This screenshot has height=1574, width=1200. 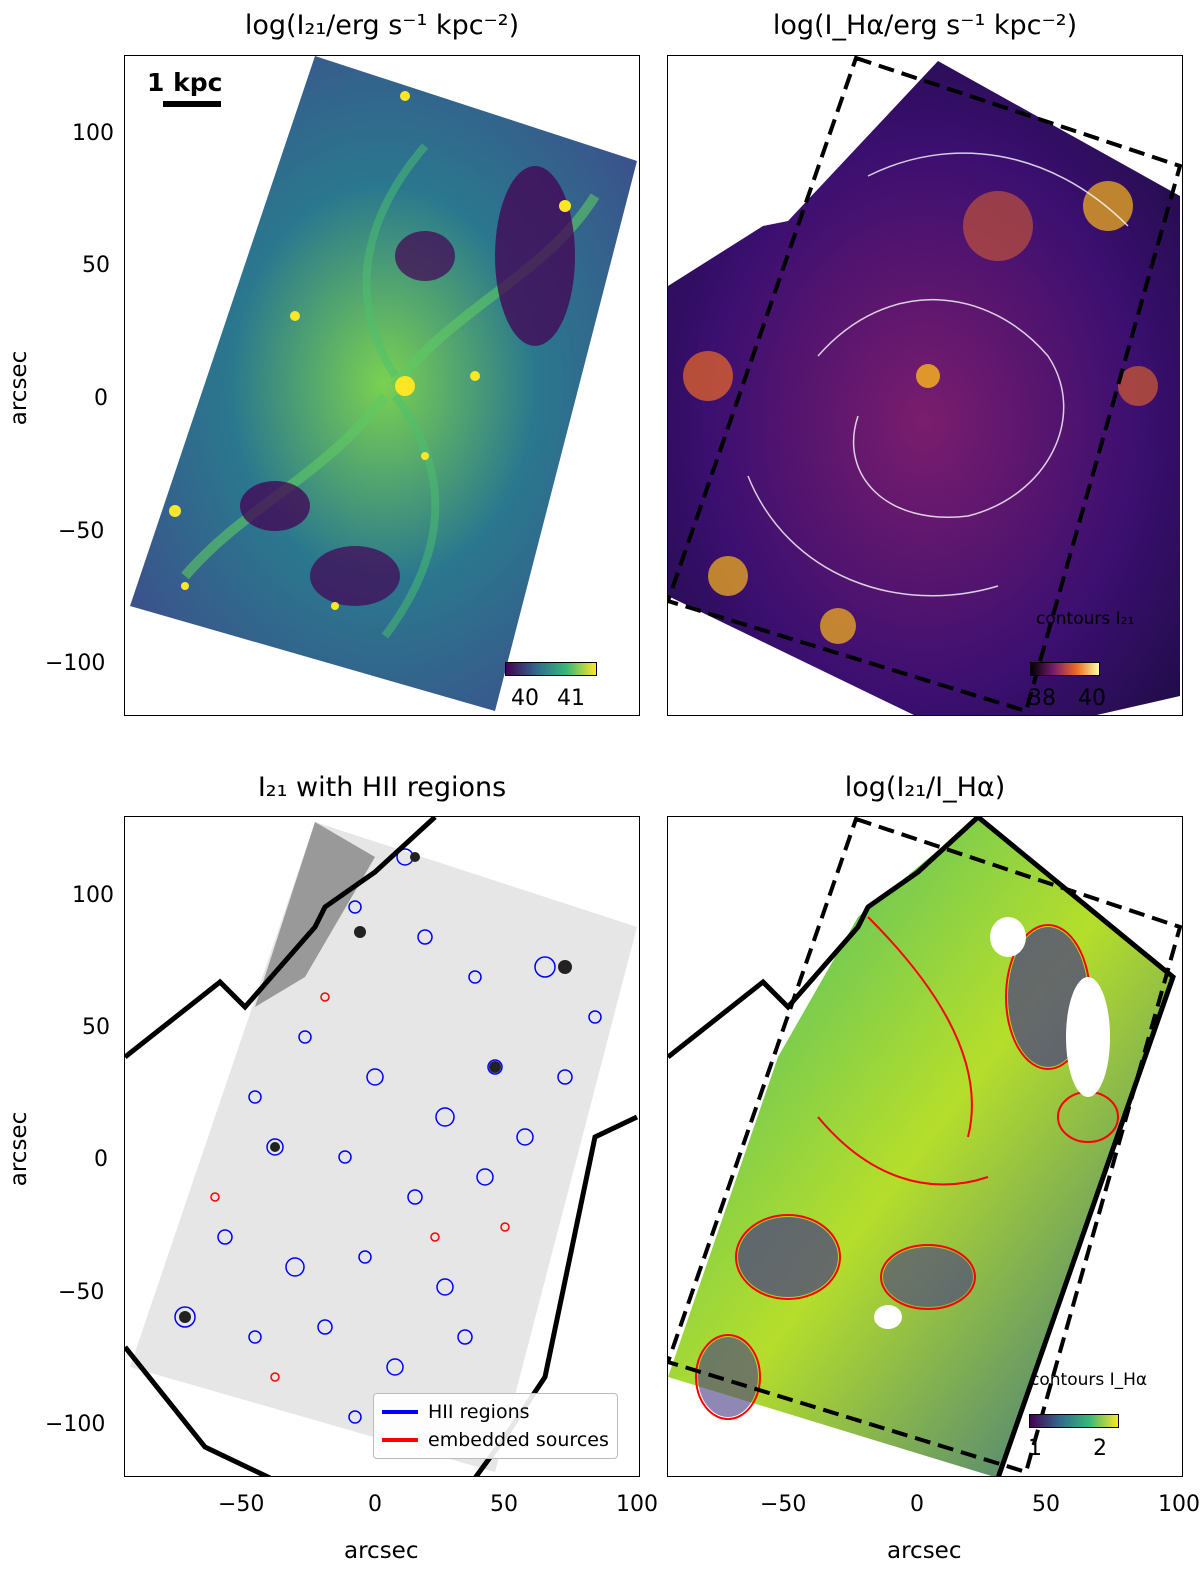 What do you see at coordinates (400, 1440) in the screenshot?
I see `legend-swatch-red` at bounding box center [400, 1440].